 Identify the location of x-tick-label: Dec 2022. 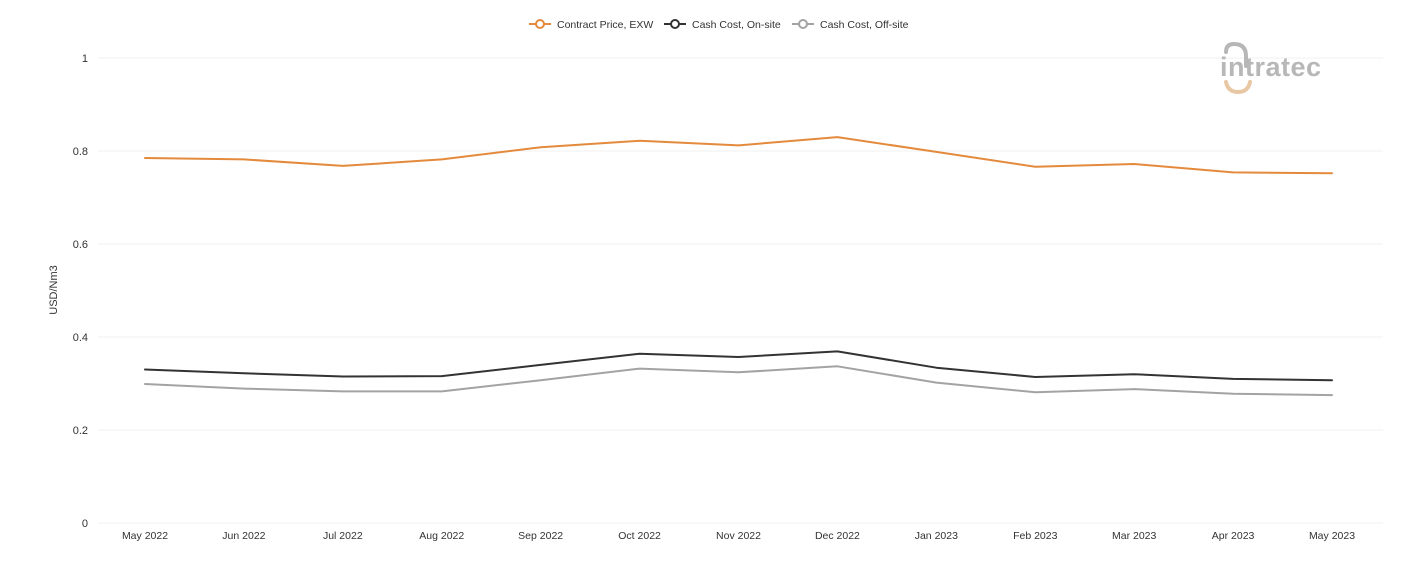
(837, 536).